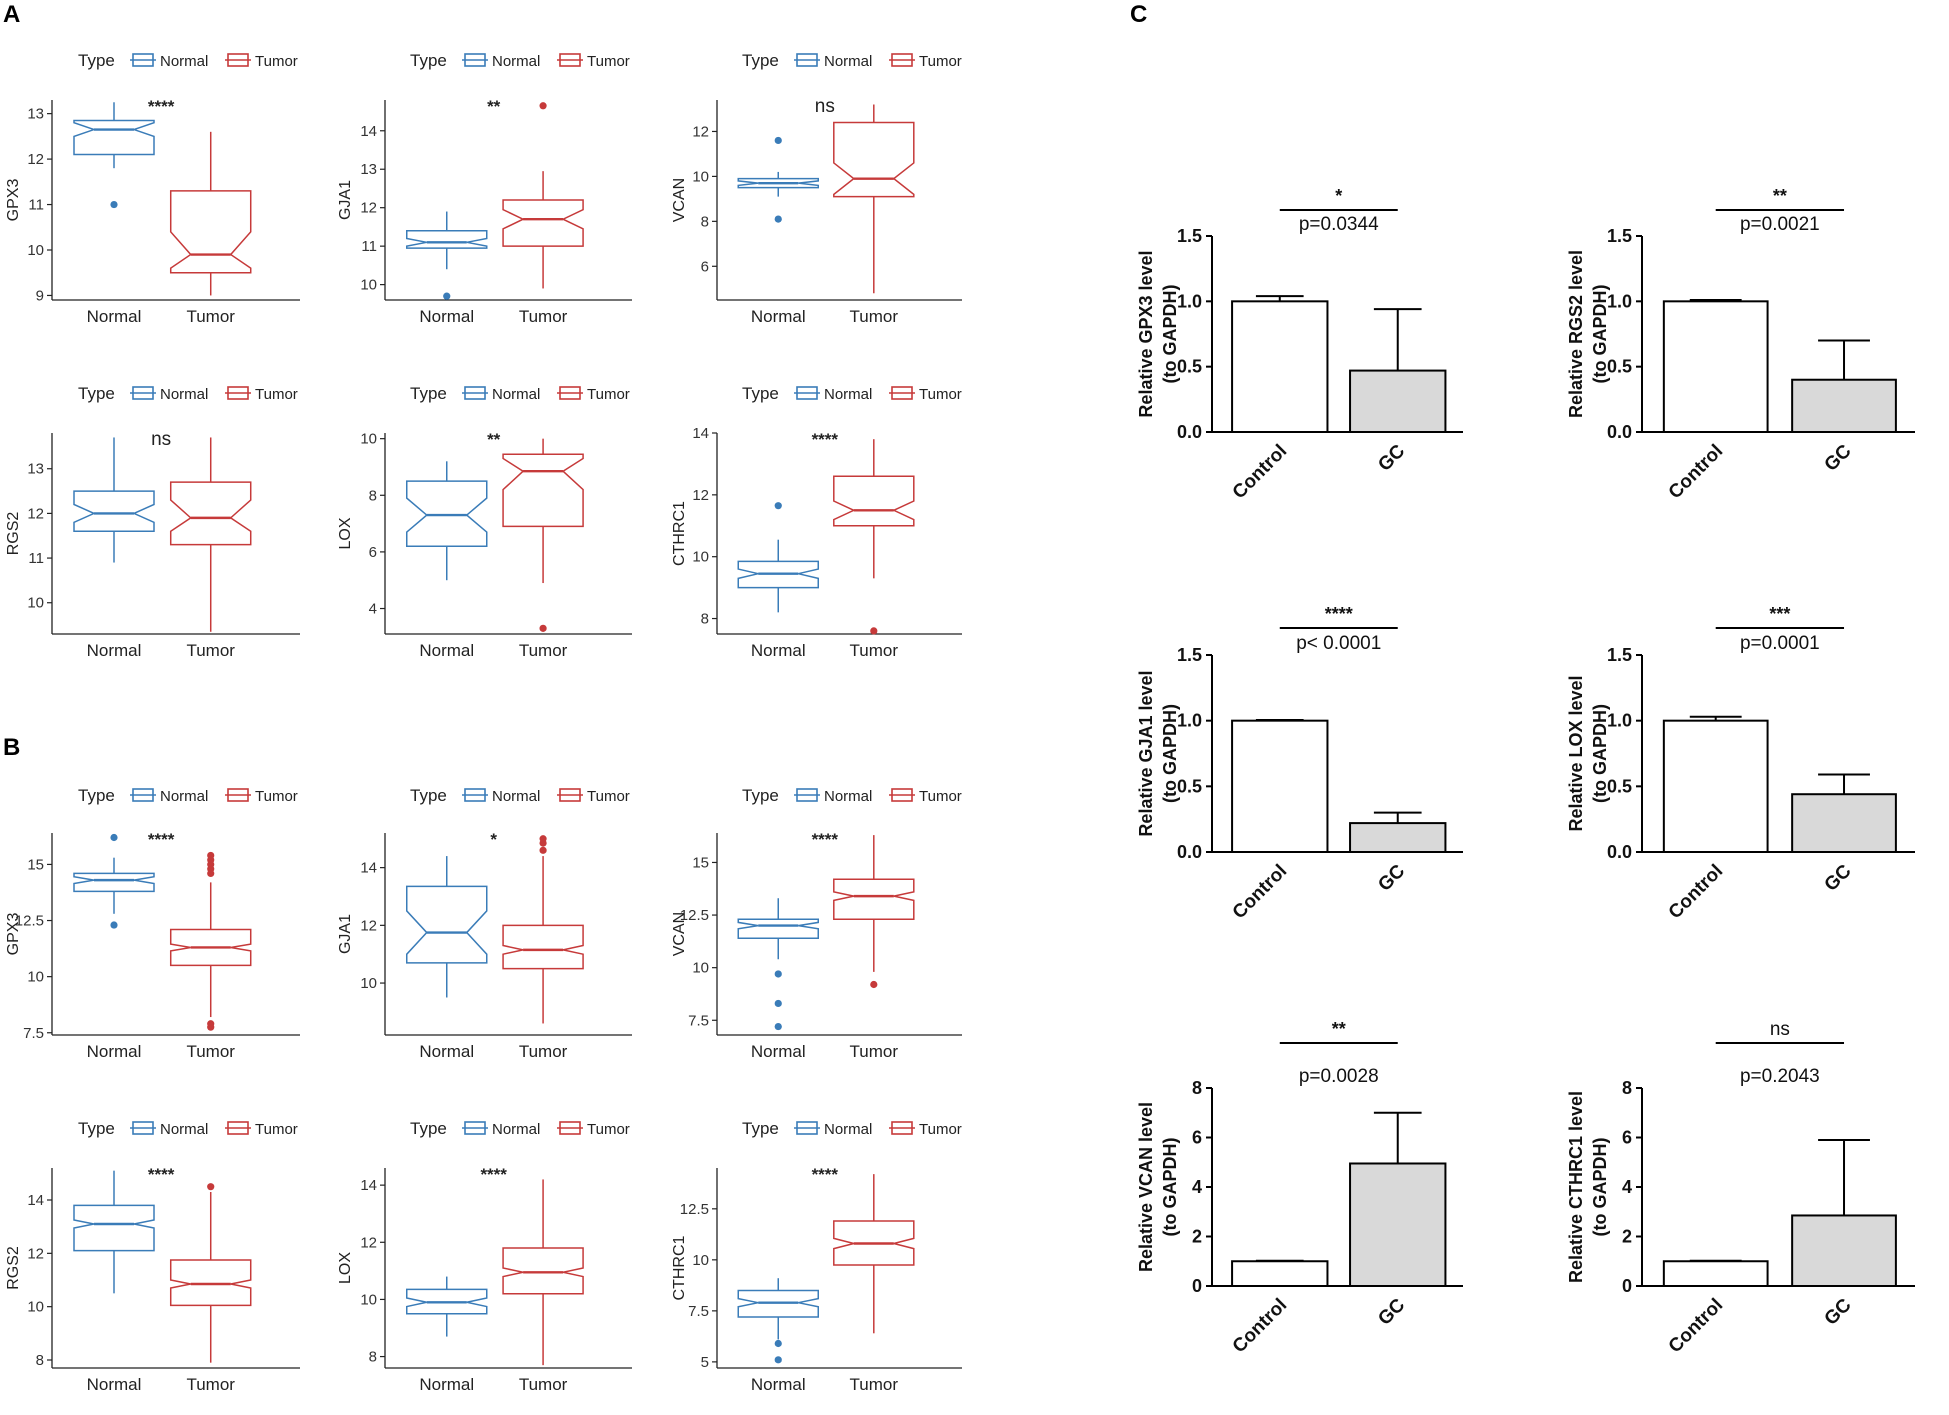 This screenshot has width=1949, height=1415. I want to click on boxplot-b-gja1-legend-title: Type, so click(428, 795).